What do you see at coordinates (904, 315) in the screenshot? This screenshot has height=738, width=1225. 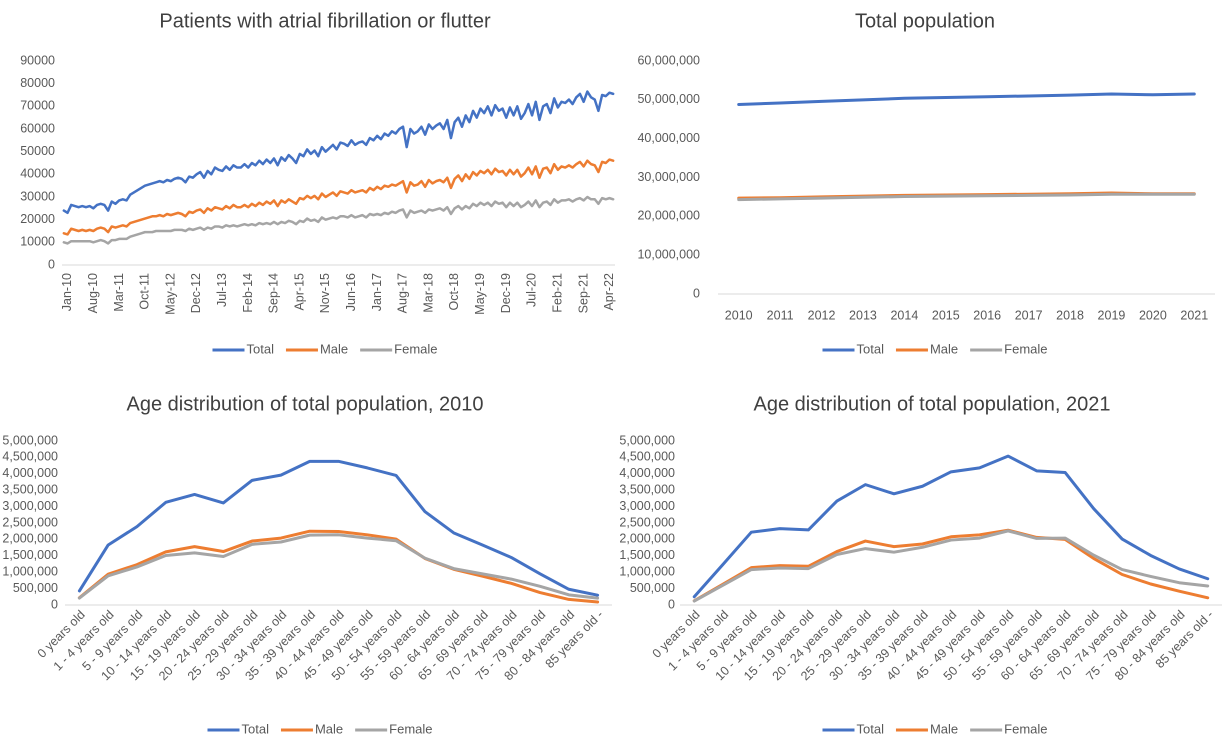 I see `x-tick-label: 2014` at bounding box center [904, 315].